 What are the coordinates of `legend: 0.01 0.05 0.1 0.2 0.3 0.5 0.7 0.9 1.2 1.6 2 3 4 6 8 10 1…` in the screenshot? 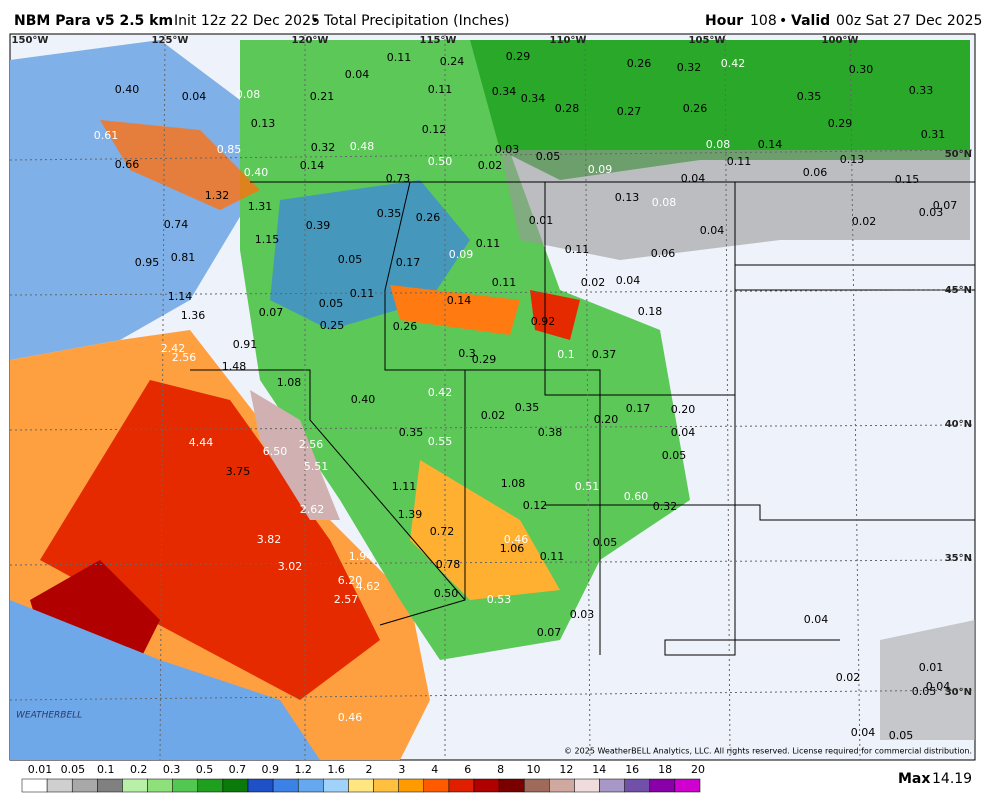 It's located at (363, 778).